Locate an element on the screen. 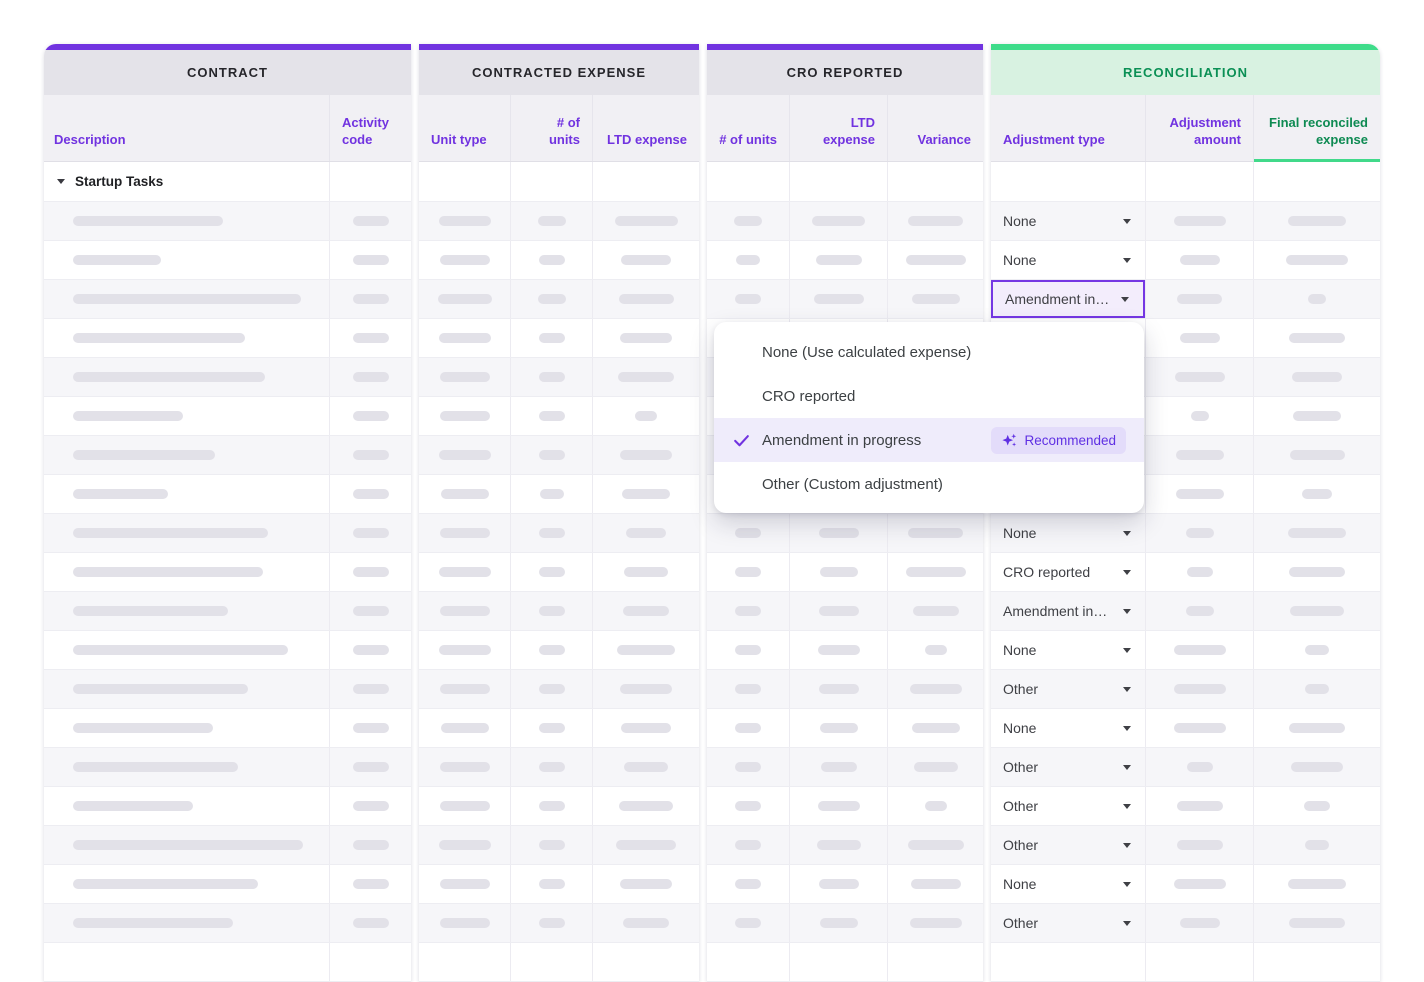 Image resolution: width=1424 pixels, height=982 pixels. adjustment-type-value: Other is located at coordinates (1021, 806).